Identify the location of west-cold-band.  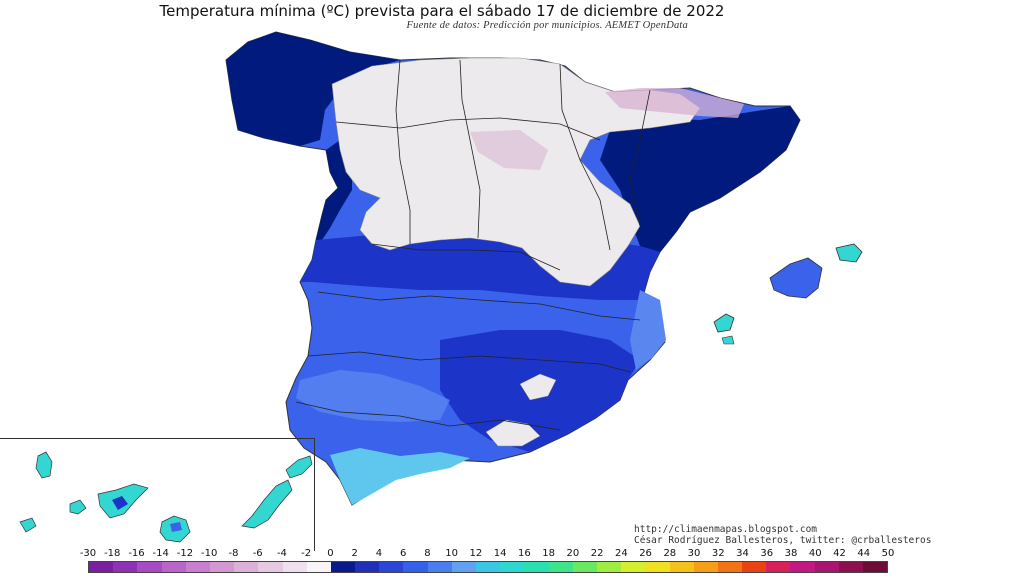
(334, 190).